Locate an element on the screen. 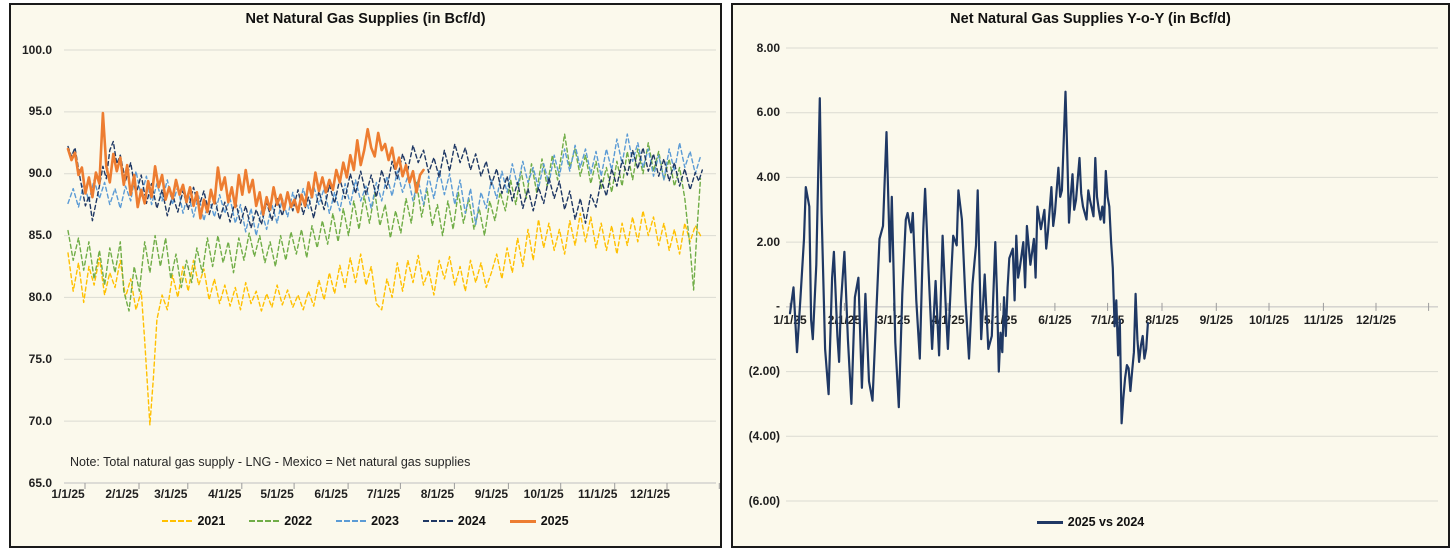 This screenshot has height=552, width=1456. legend-item-2022: 2022 is located at coordinates (280, 521).